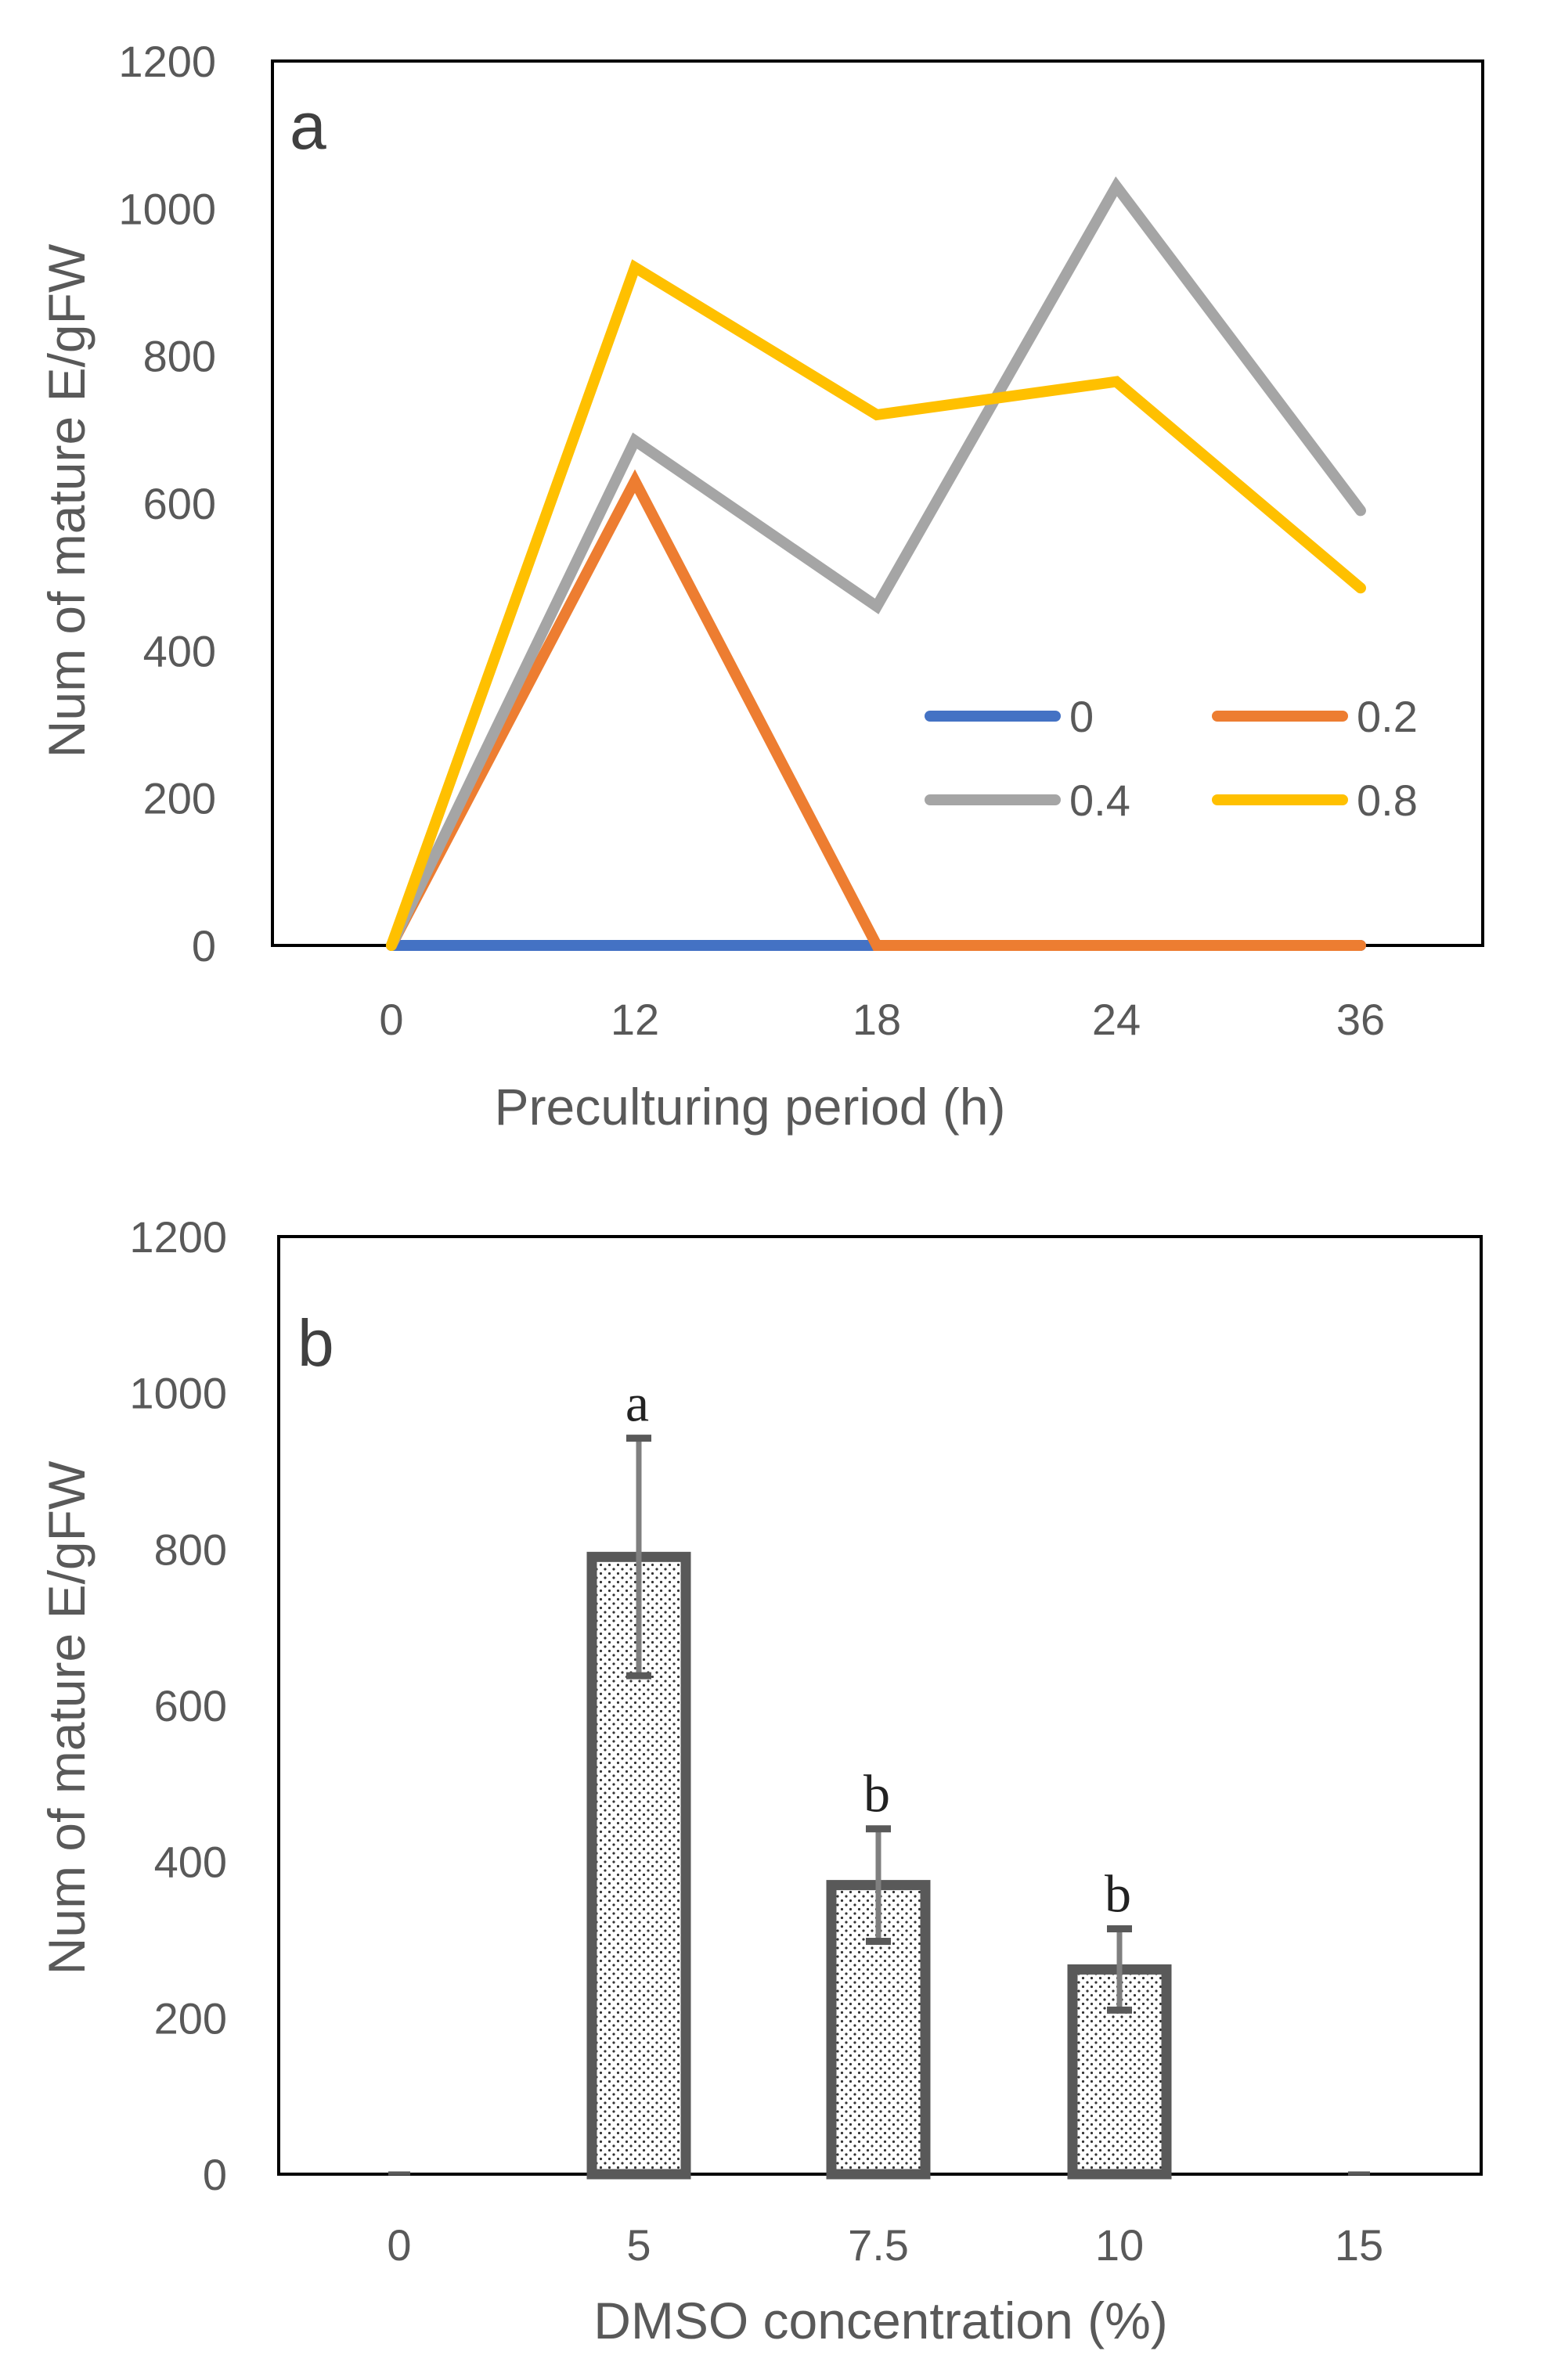 This screenshot has width=1543, height=2380. Describe the element at coordinates (67, 1717) in the screenshot. I see `panel-b-y-axis-title: Num of mature E/gFW` at that location.